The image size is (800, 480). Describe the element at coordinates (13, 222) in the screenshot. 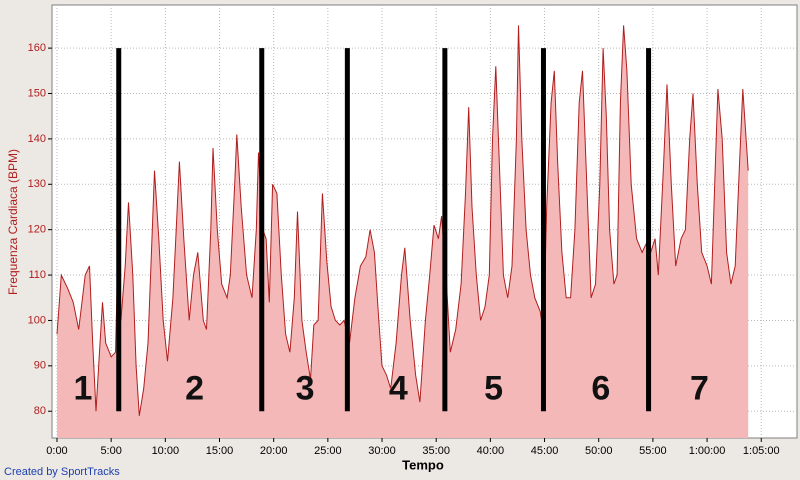

I see `y-axis-label: Frequenza Cardiaca (BPM)` at that location.